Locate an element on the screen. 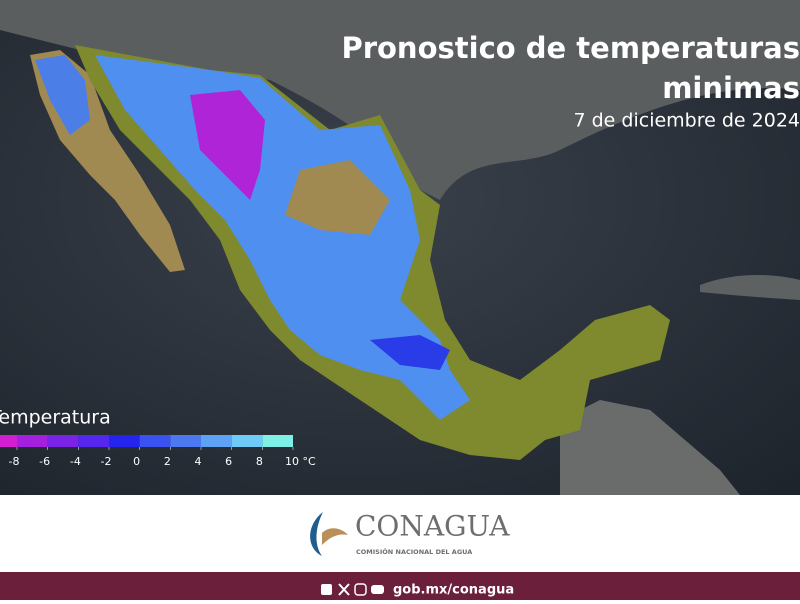 The width and height of the screenshot is (800, 604). link: gob.mx/conagua is located at coordinates (453, 590).